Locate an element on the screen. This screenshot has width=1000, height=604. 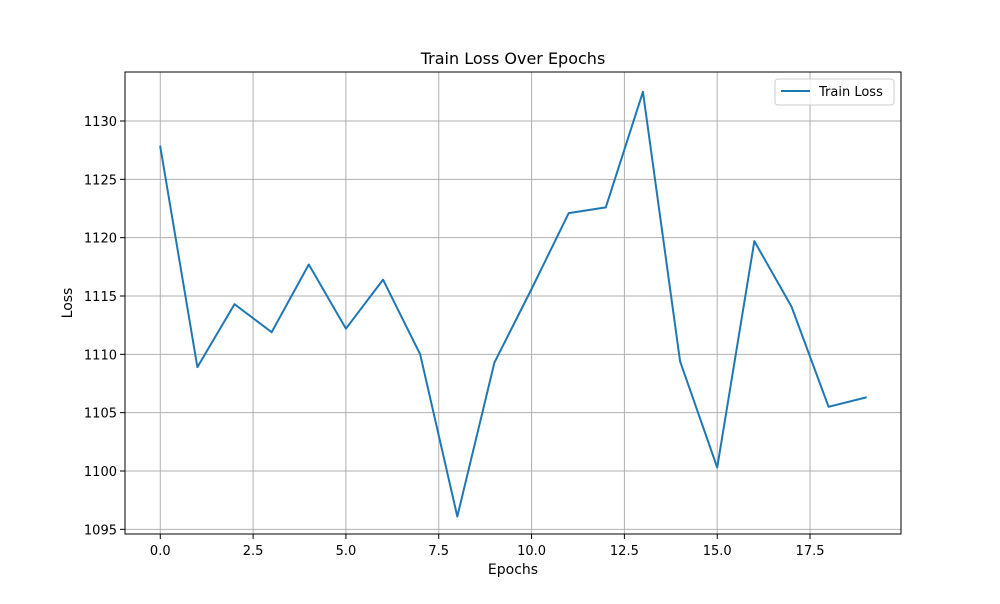
y-tick-label: 1115 is located at coordinates (100, 297).